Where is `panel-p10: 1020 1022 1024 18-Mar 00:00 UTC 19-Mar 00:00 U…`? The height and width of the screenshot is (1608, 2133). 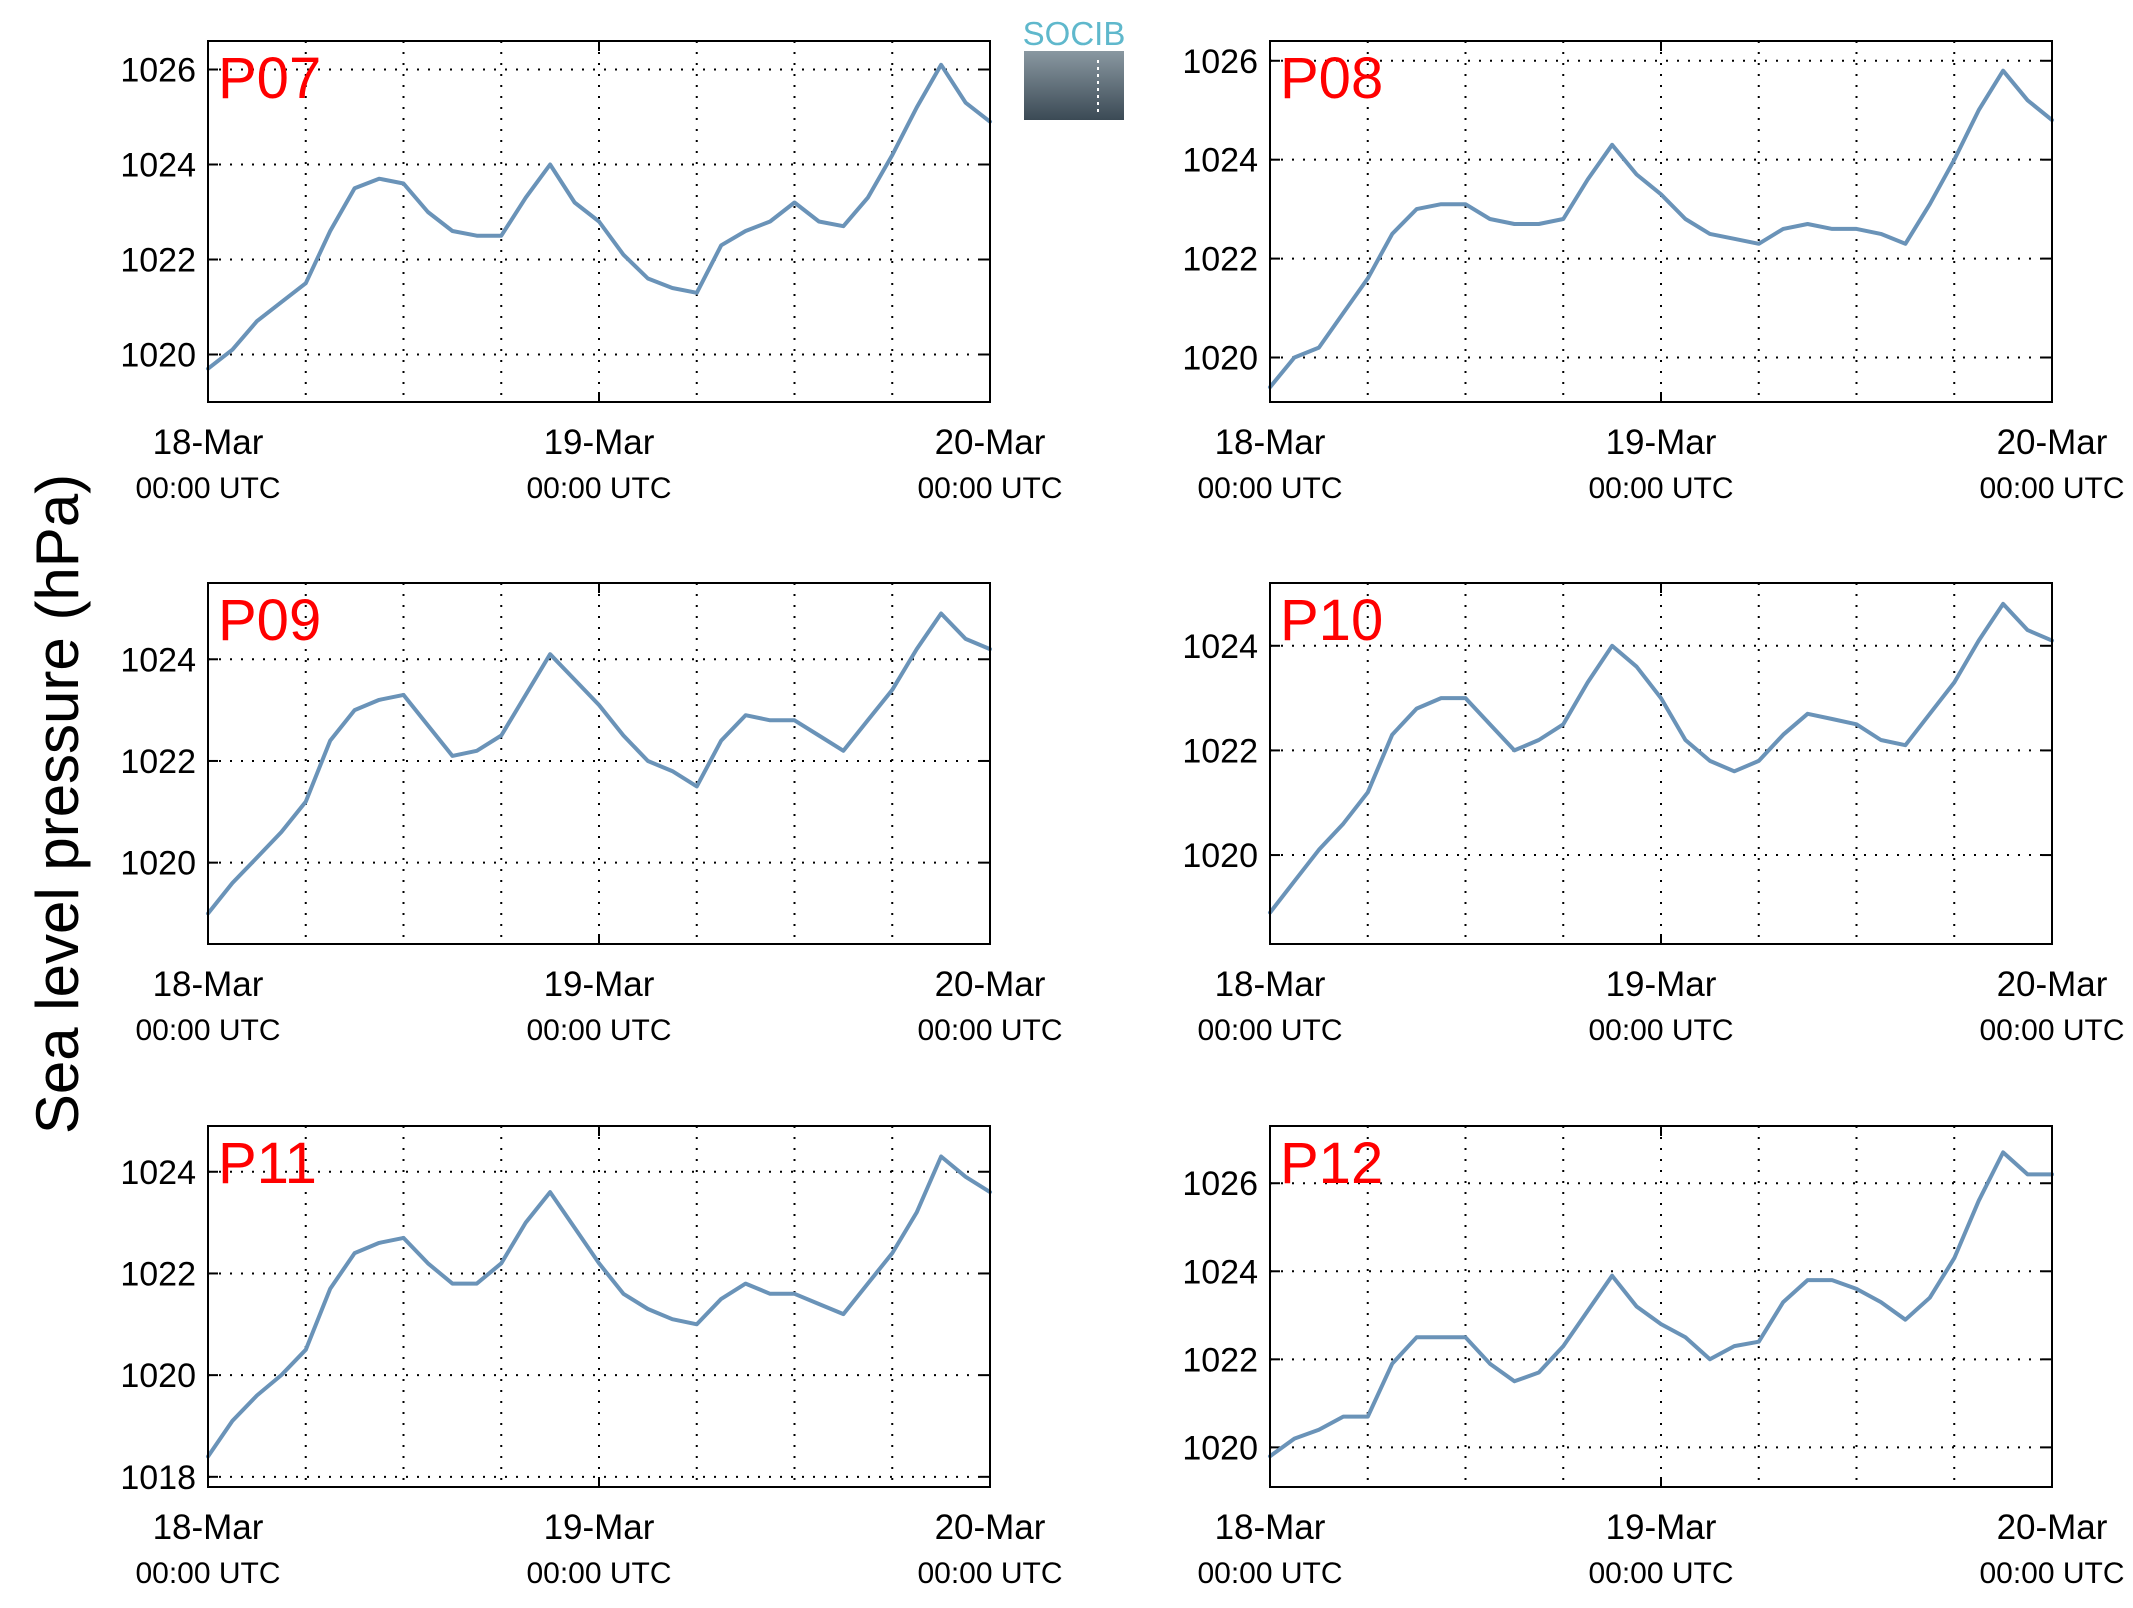 panel-p10: 1020 1022 1024 18-Mar 00:00 UTC 19-Mar 00:00 U… is located at coordinates (1653, 814).